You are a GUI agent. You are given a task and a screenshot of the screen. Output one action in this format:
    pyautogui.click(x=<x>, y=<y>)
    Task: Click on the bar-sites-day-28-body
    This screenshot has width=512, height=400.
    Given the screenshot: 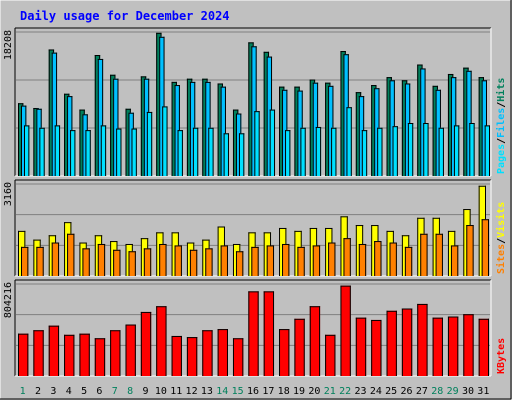 What is the action you would take?
    pyautogui.click(x=439, y=254)
    